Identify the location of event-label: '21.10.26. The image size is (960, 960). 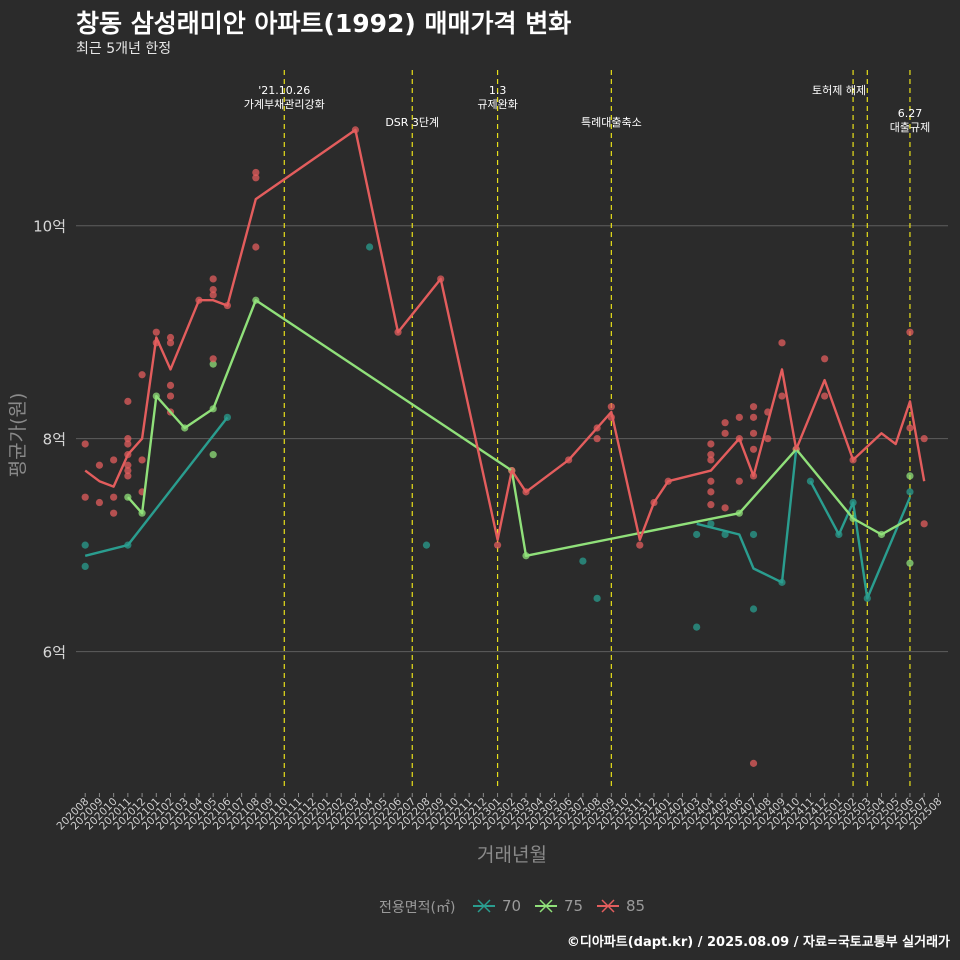
(284, 90).